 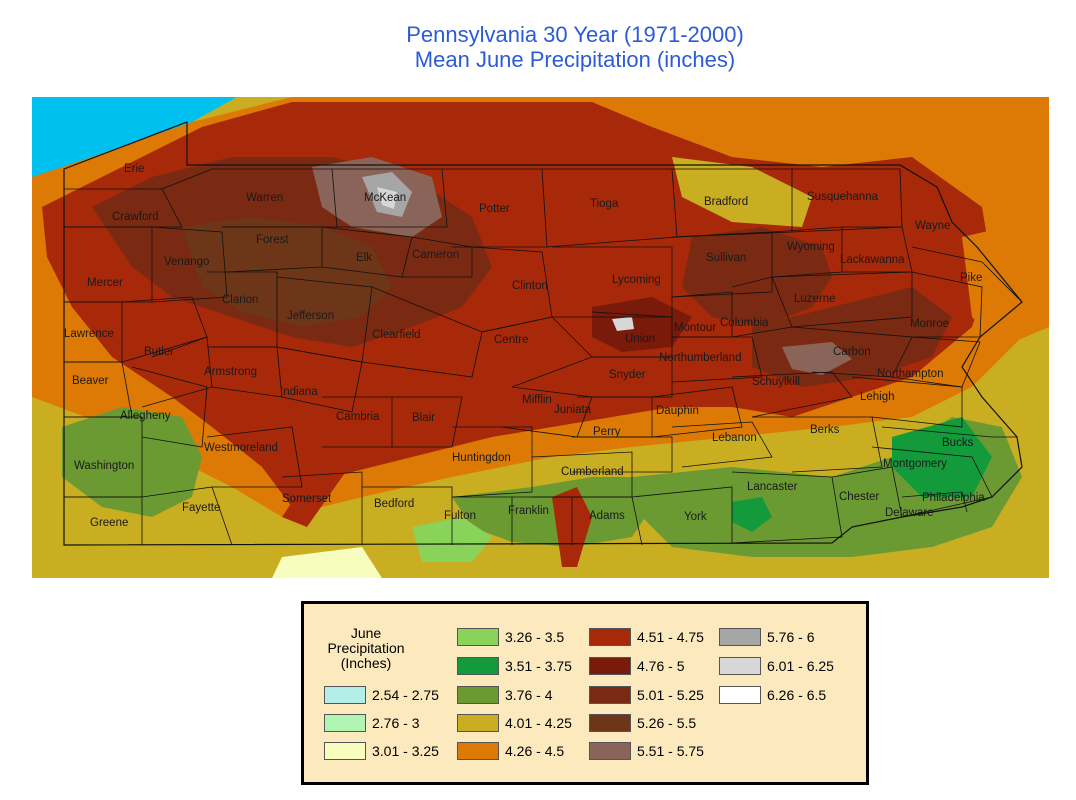 What do you see at coordinates (877, 397) in the screenshot?
I see `county-label: Lehigh` at bounding box center [877, 397].